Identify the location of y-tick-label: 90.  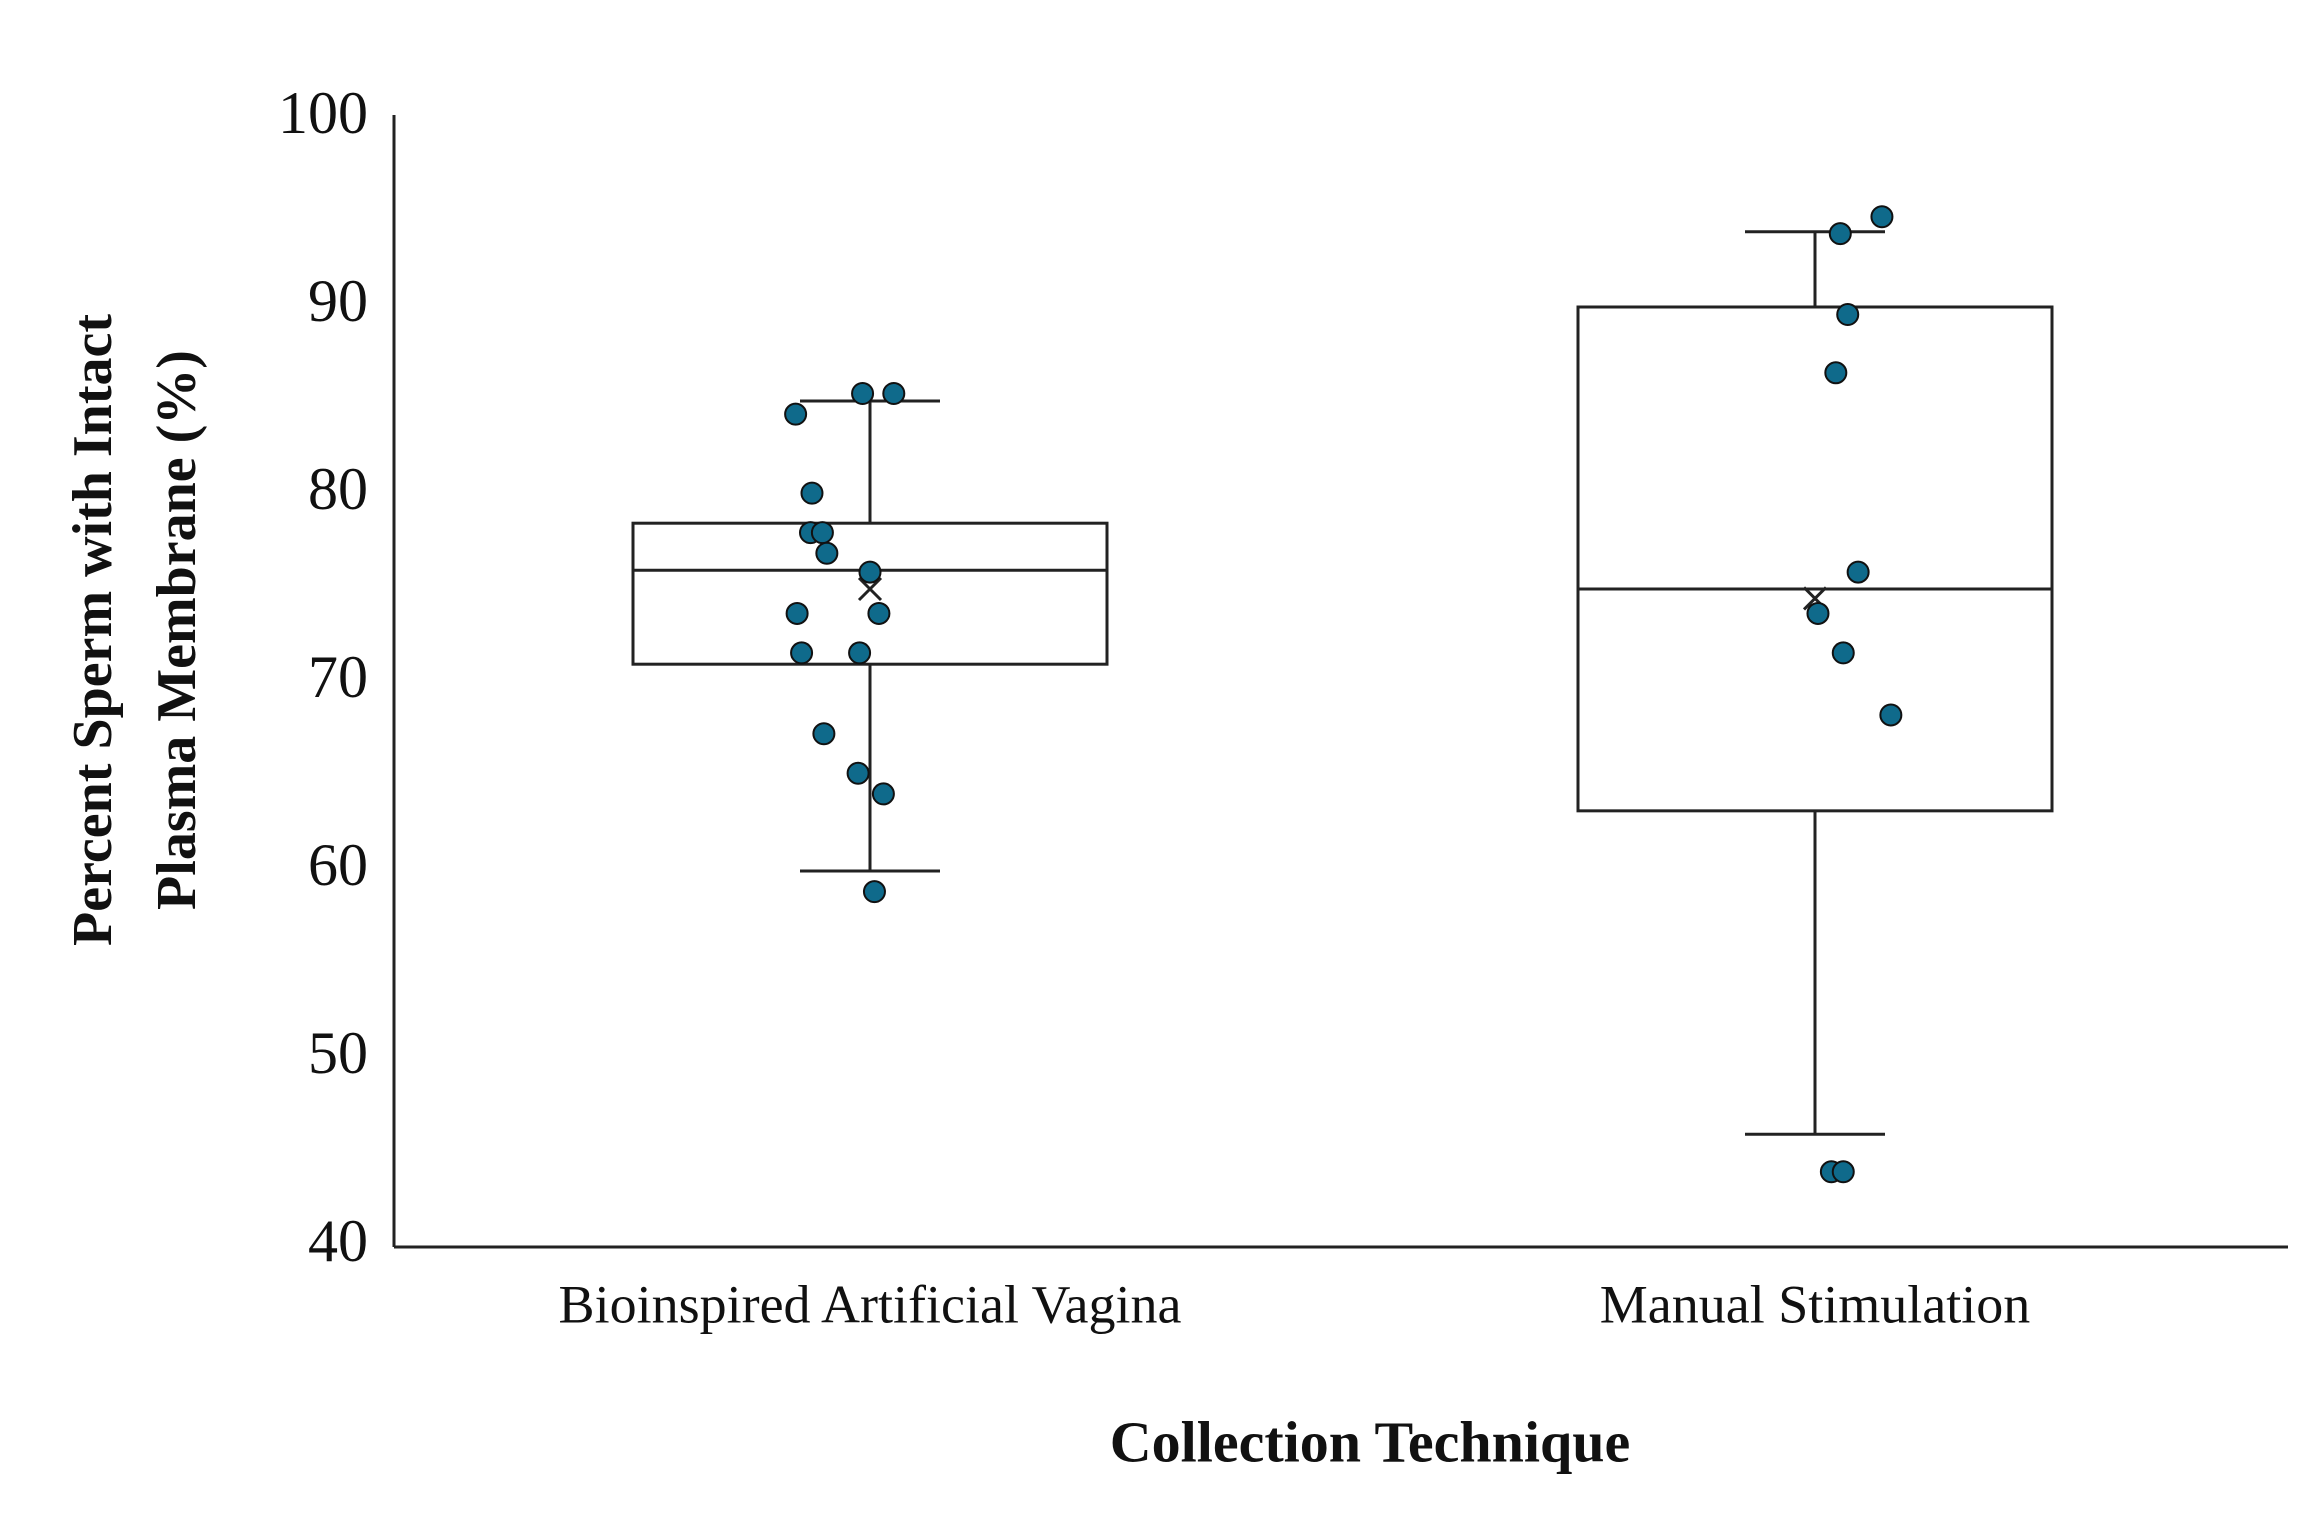
(338, 301).